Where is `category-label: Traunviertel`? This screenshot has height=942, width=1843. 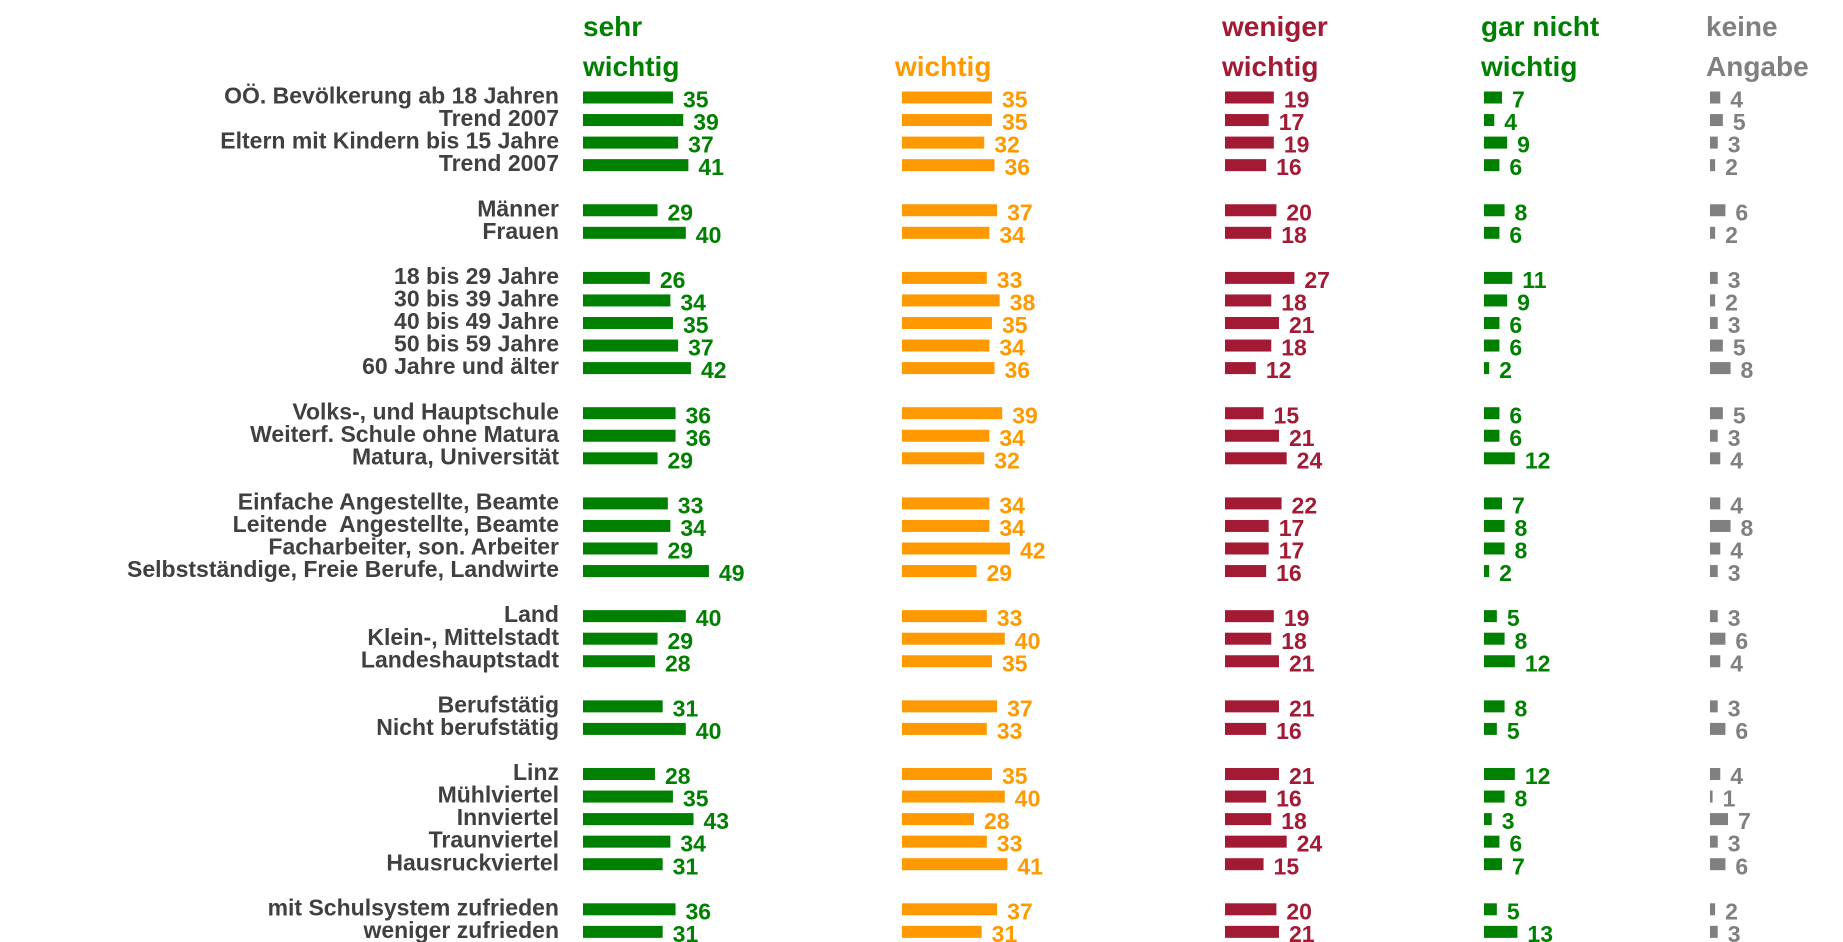 category-label: Traunviertel is located at coordinates (494, 840).